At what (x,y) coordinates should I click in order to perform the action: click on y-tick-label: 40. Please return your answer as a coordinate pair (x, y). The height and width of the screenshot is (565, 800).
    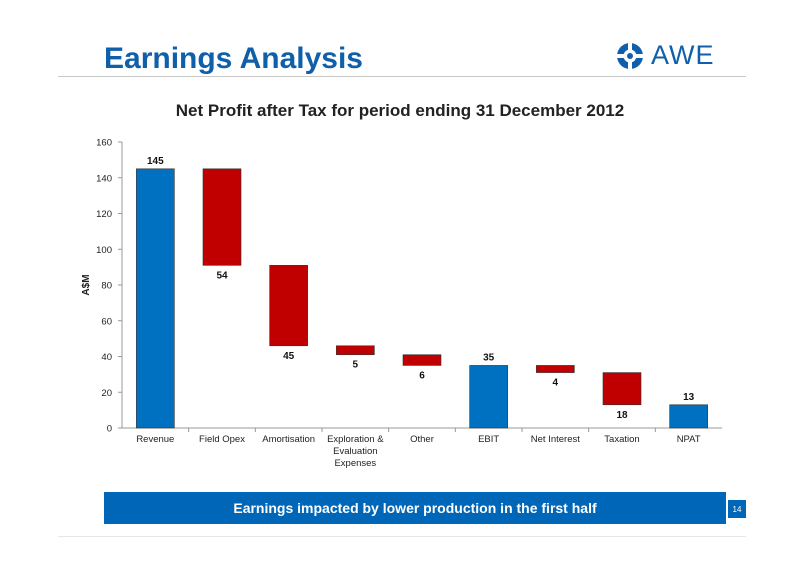
    Looking at the image, I should click on (106, 357).